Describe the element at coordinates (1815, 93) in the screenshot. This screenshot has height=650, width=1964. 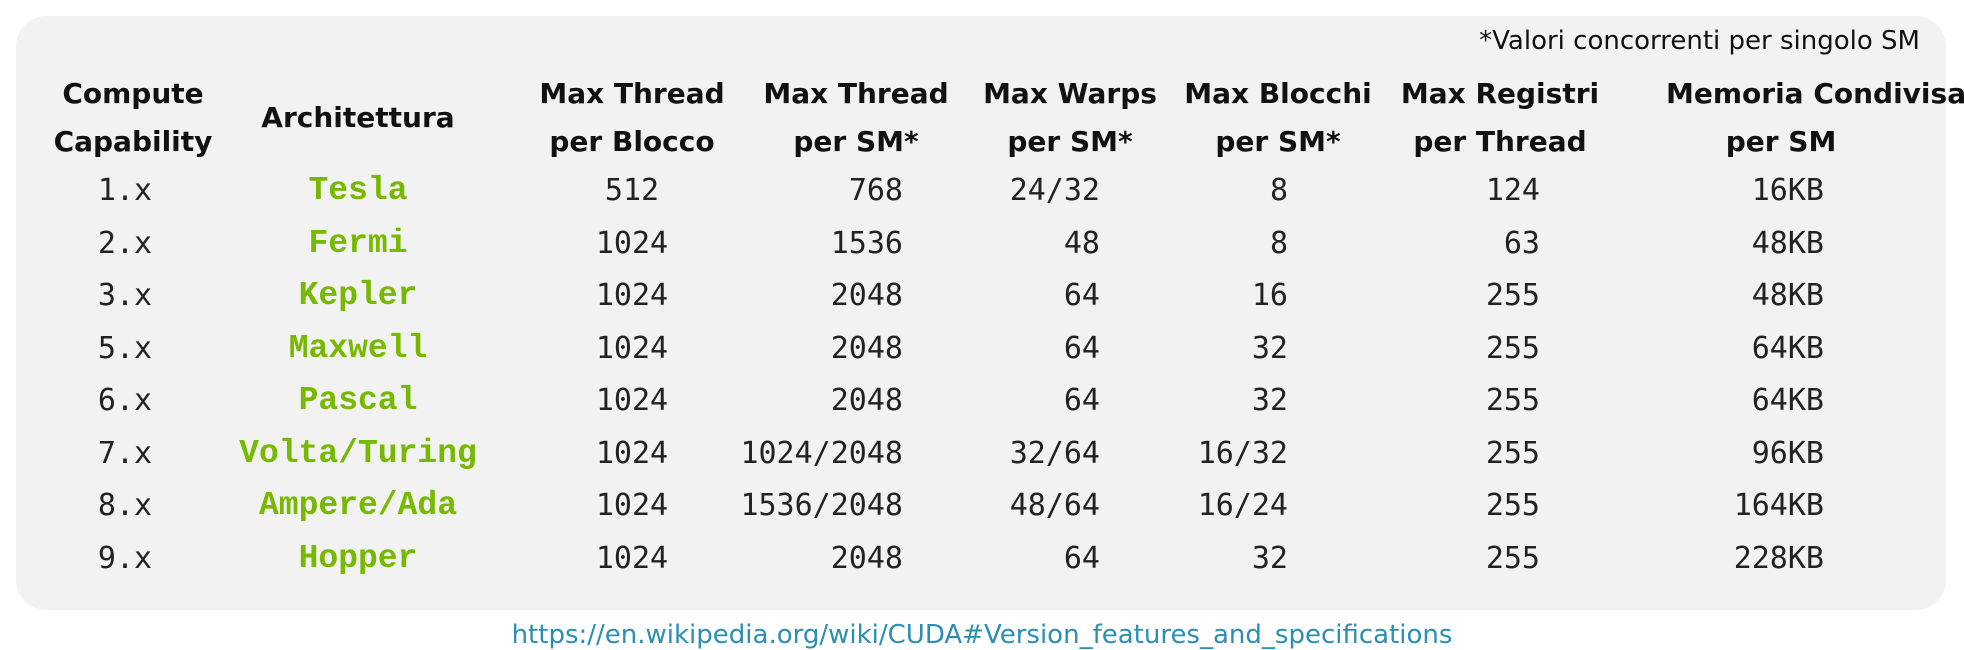
I see `header-line: Memoria Condivisa` at that location.